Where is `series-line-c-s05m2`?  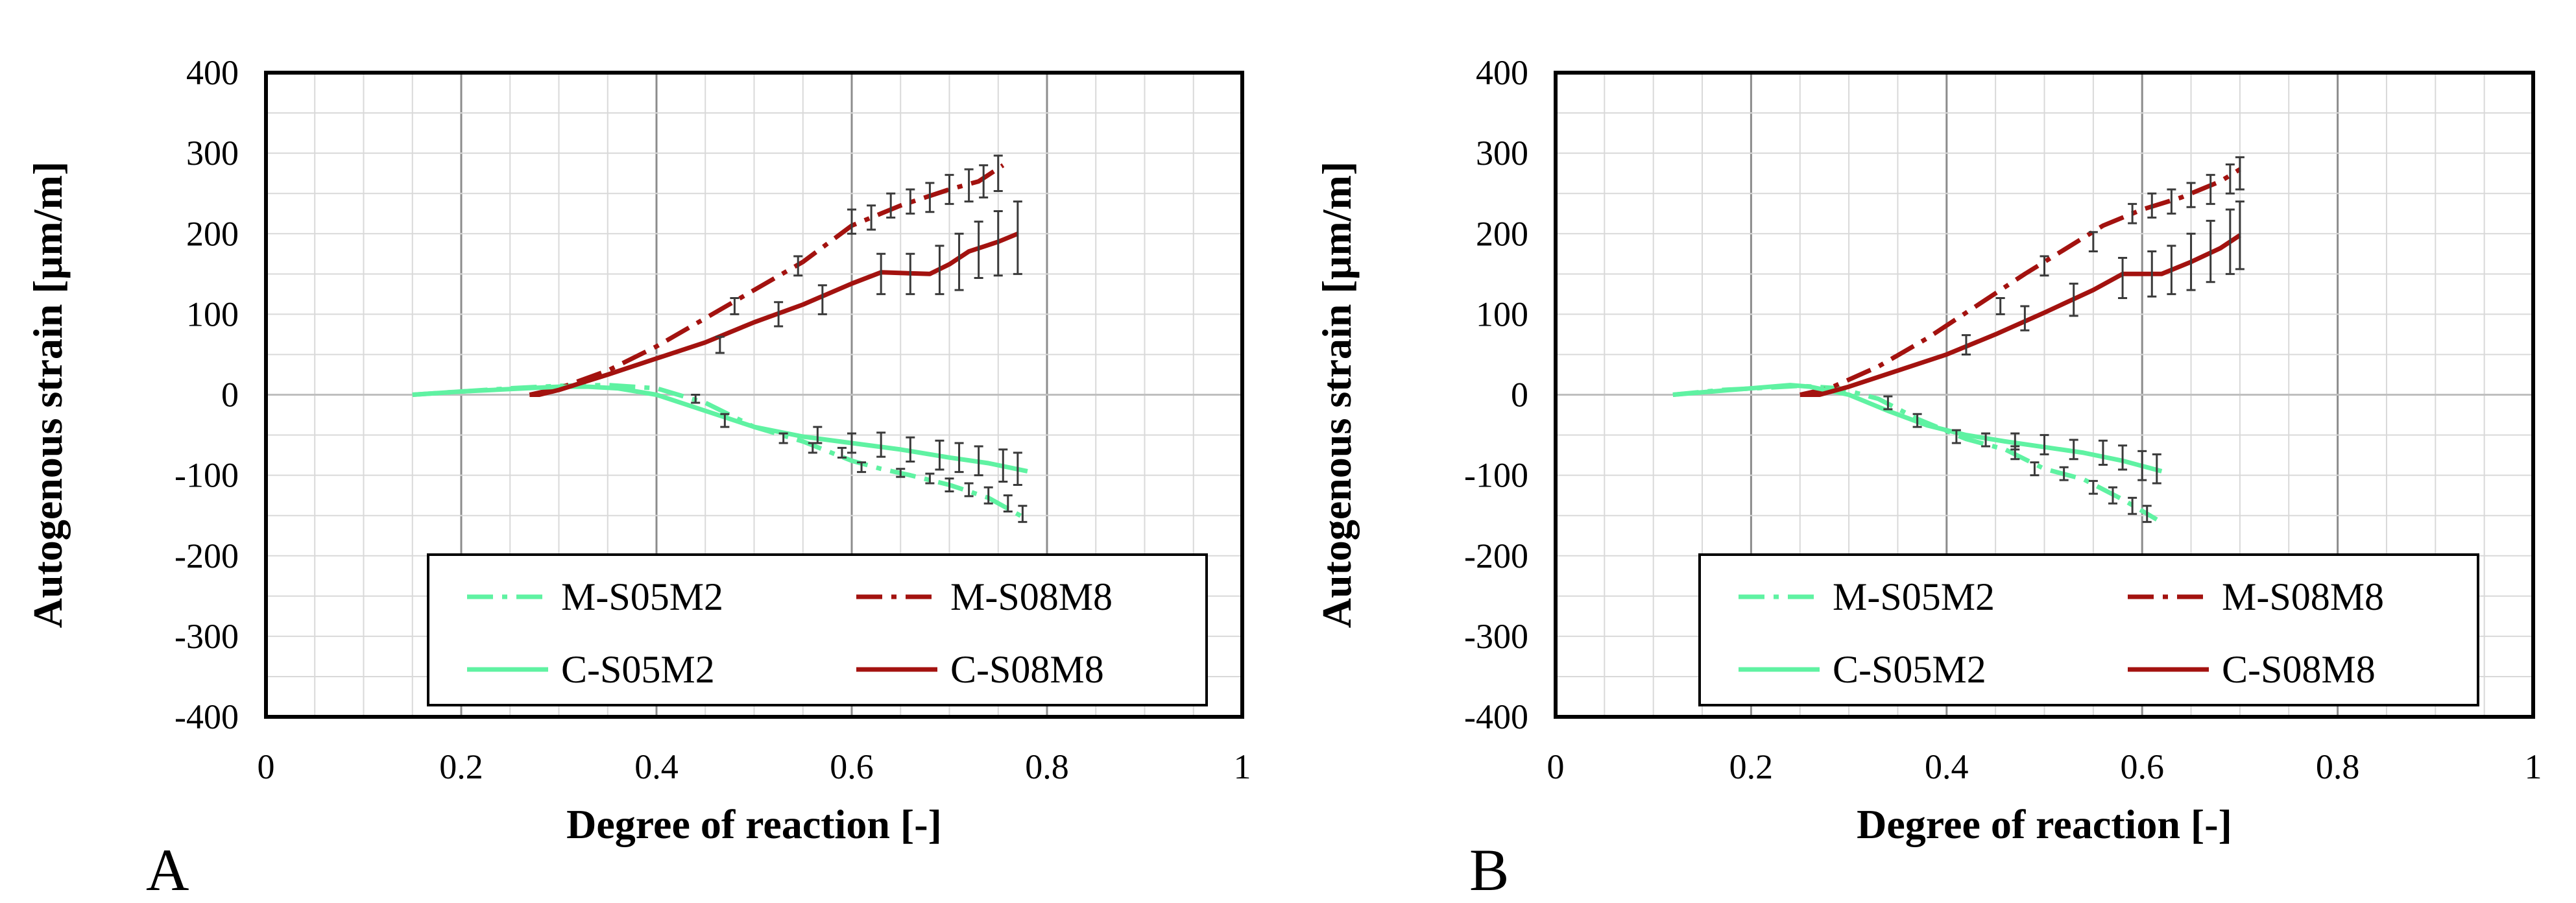 series-line-c-s05m2 is located at coordinates (720, 429).